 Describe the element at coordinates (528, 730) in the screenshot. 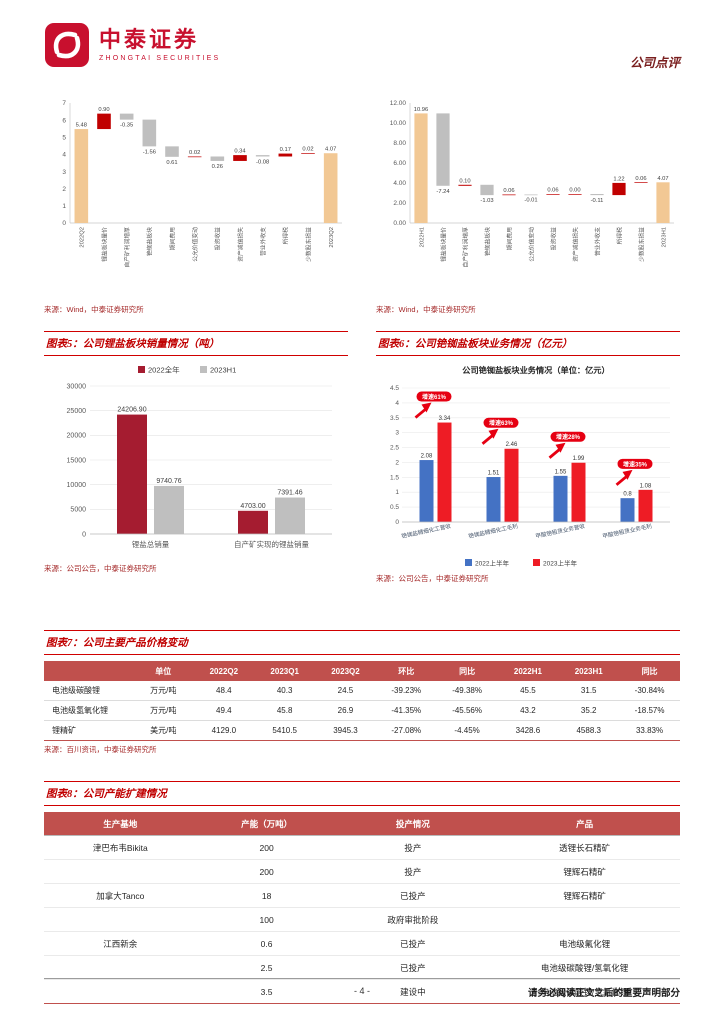

I see `table-cell: 3428.6` at that location.